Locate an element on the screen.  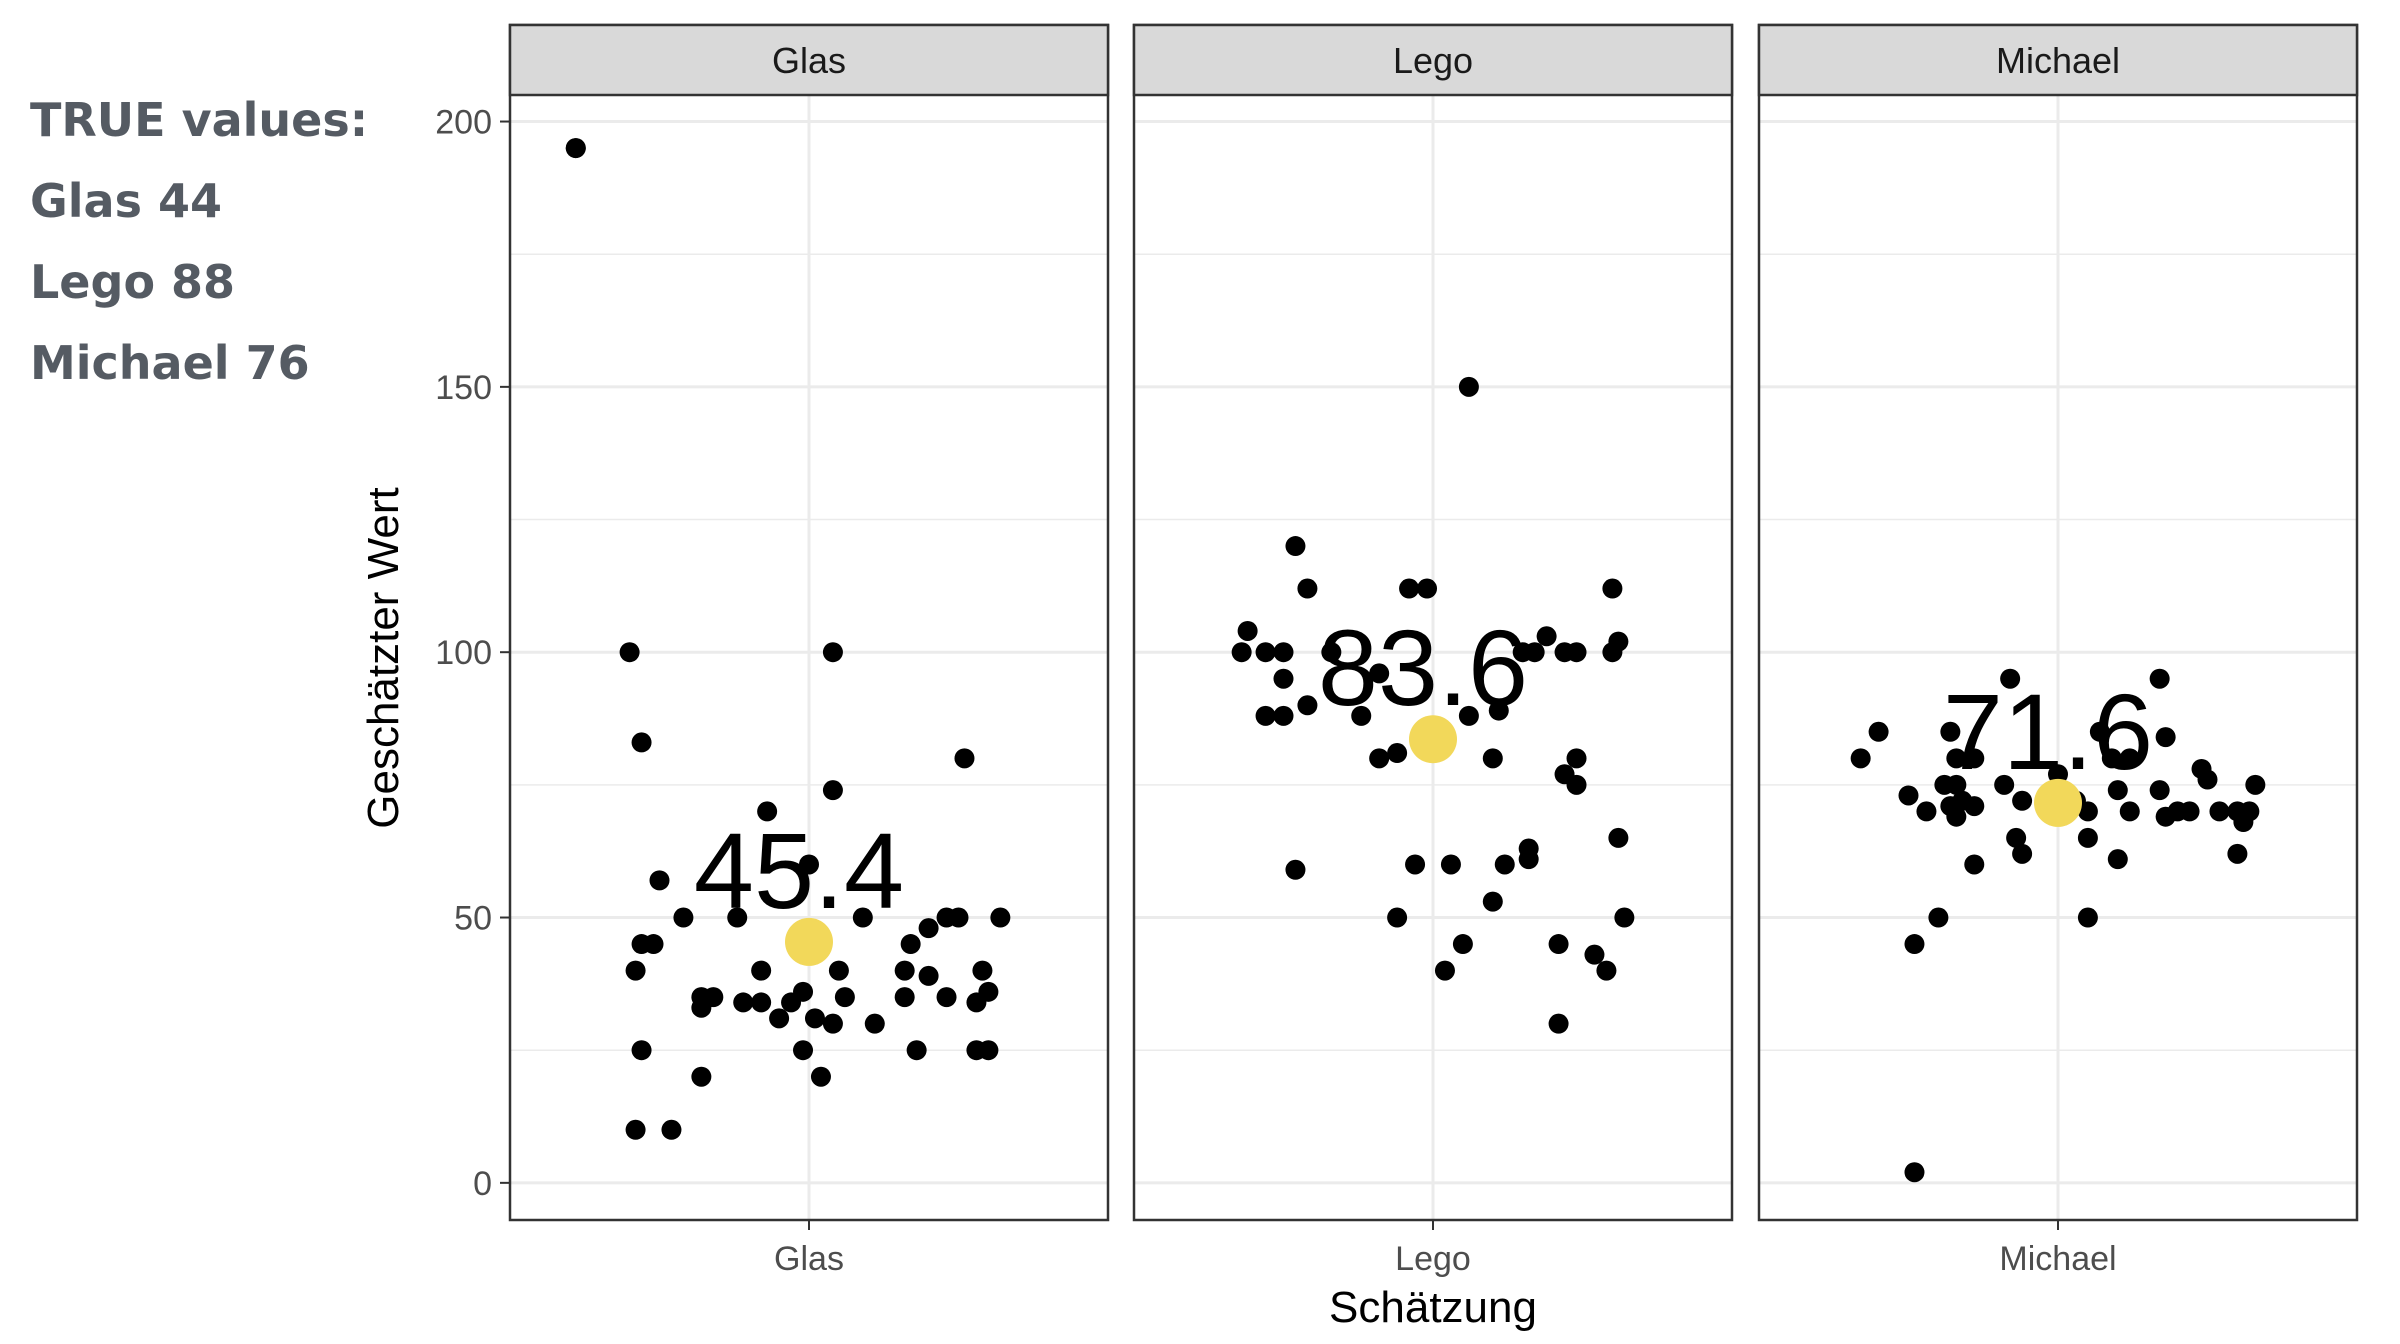
facet-strip-label: Lego is located at coordinates (1433, 60).